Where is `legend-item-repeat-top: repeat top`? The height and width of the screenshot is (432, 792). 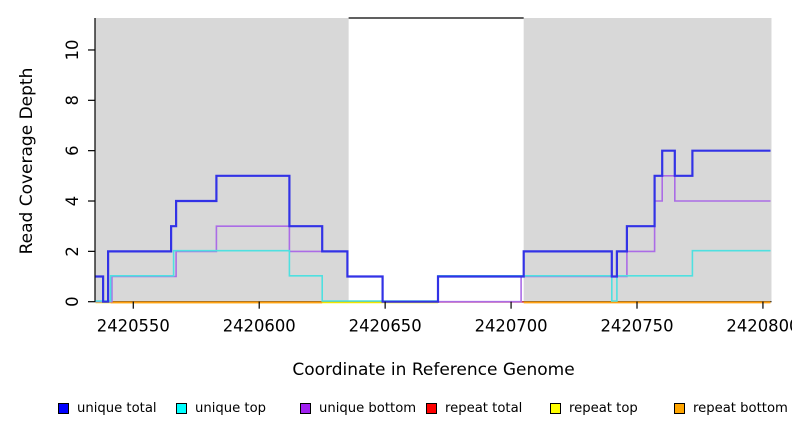
legend-item-repeat-top: repeat top is located at coordinates (594, 408).